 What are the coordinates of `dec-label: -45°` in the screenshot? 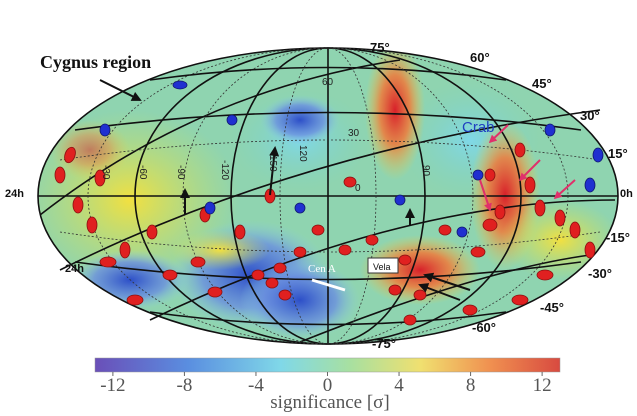 It's located at (552, 307).